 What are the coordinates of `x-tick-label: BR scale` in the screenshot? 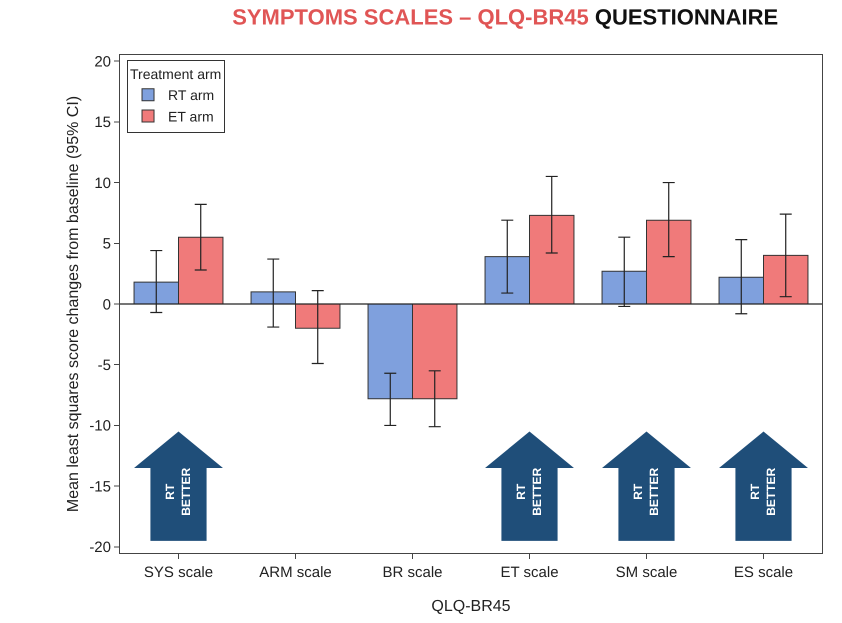 It's located at (412, 572).